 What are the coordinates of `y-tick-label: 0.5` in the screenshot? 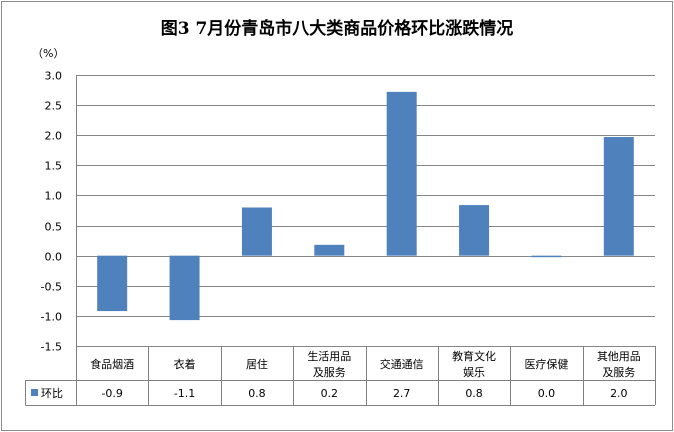 It's located at (54, 227).